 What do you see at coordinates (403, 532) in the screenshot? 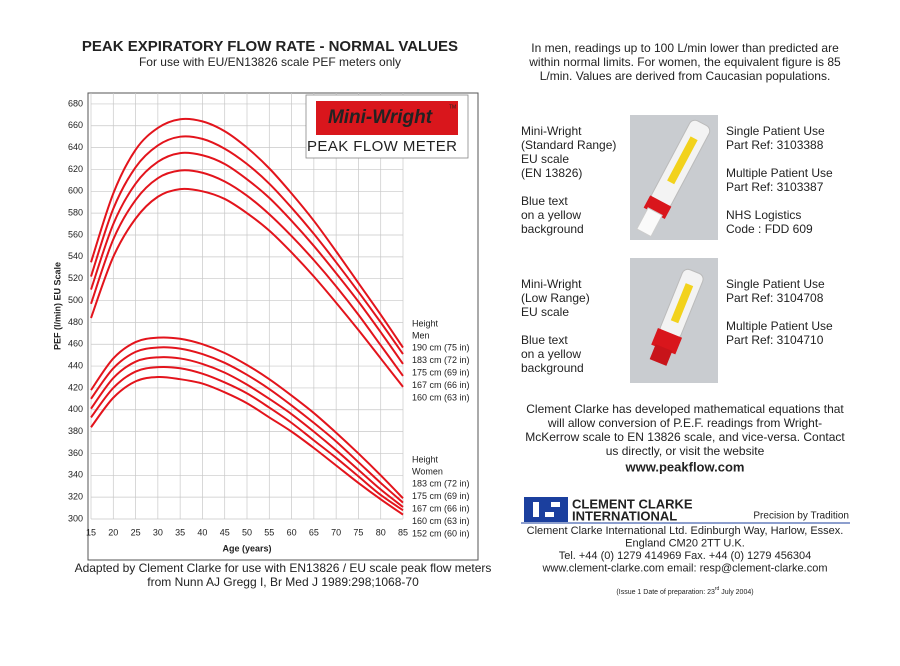
I see `x-tick-label: 85` at bounding box center [403, 532].